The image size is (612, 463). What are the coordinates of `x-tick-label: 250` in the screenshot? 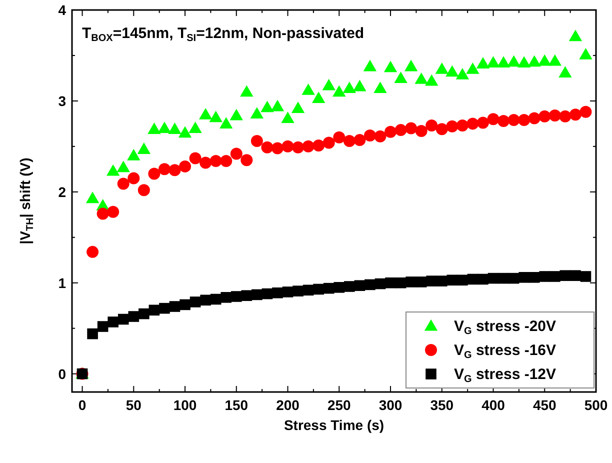 It's located at (339, 405).